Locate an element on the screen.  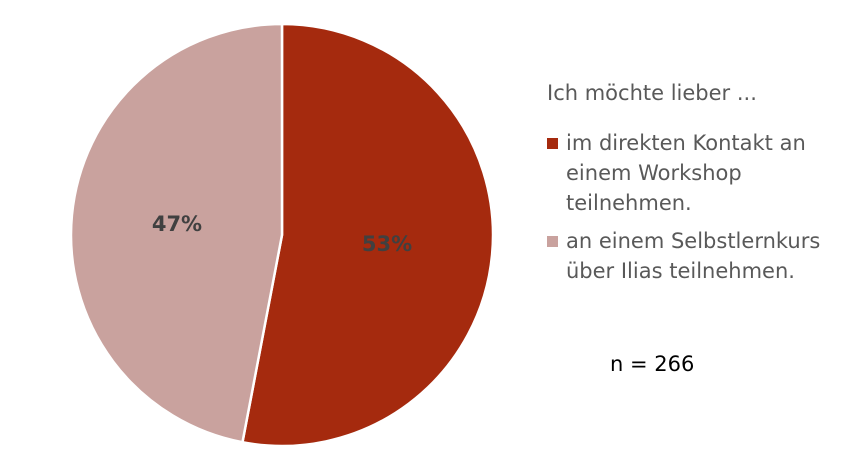
data-label: 53% is located at coordinates (387, 244).